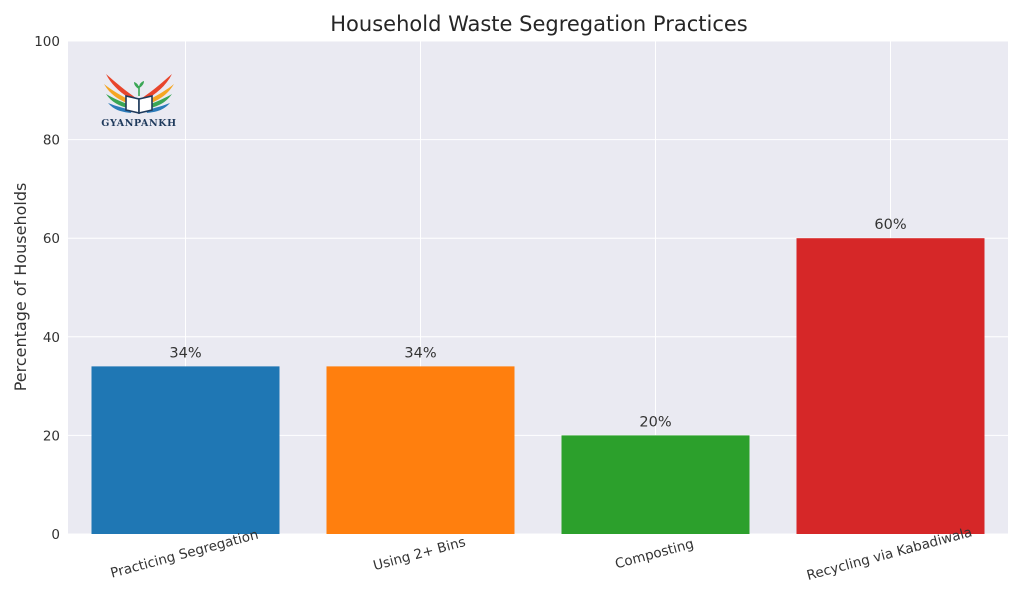 This screenshot has width=1024, height=615. What do you see at coordinates (51, 436) in the screenshot?
I see `y-tick-label: 20` at bounding box center [51, 436].